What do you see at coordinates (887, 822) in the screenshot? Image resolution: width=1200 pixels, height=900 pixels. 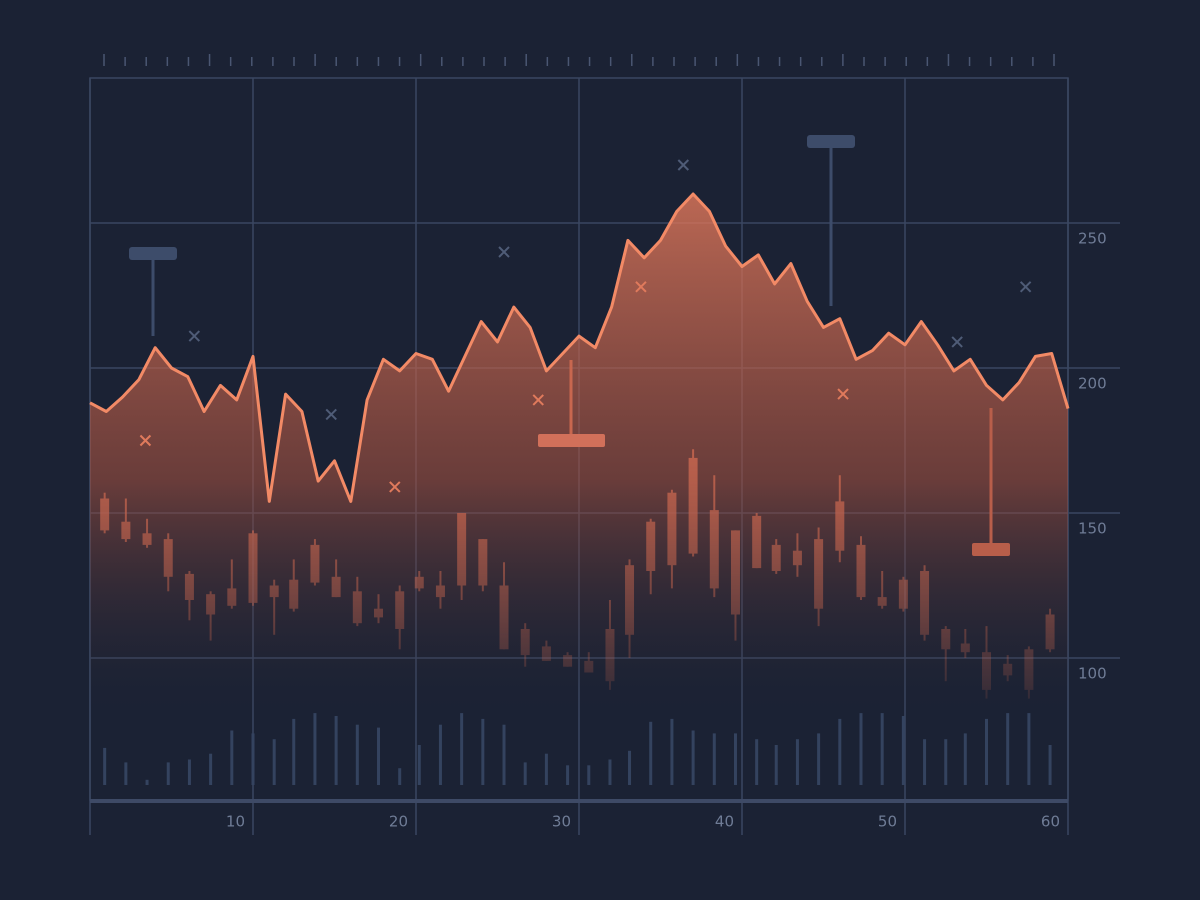 I see `x-tick-label: 50` at bounding box center [887, 822].